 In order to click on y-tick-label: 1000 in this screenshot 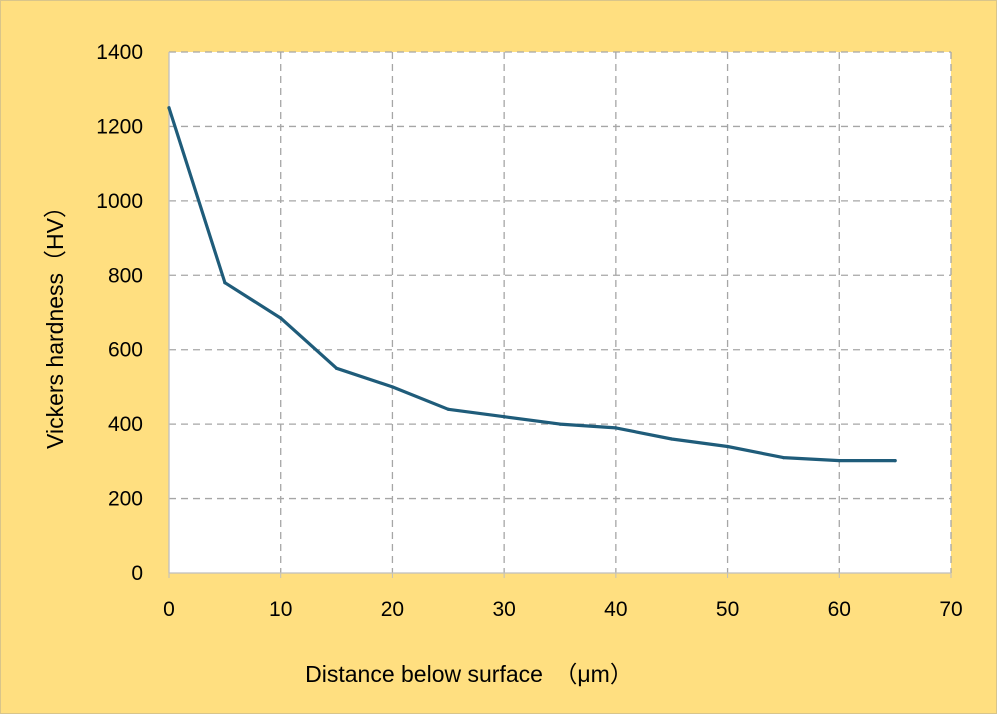, I will do `click(119, 201)`.